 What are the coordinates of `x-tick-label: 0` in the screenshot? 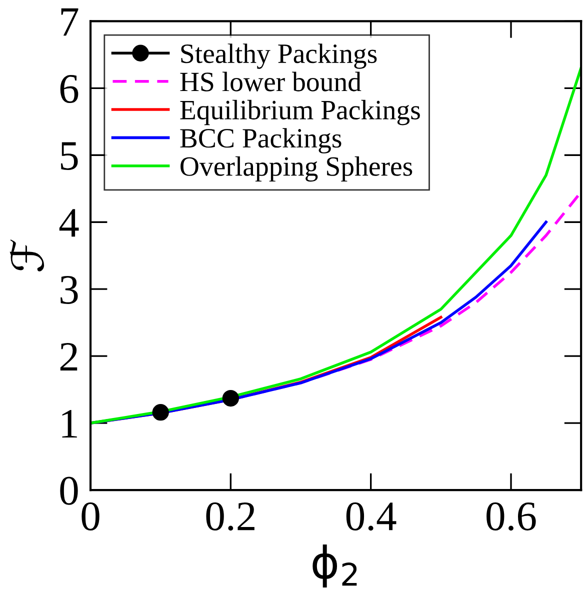 It's located at (91, 516).